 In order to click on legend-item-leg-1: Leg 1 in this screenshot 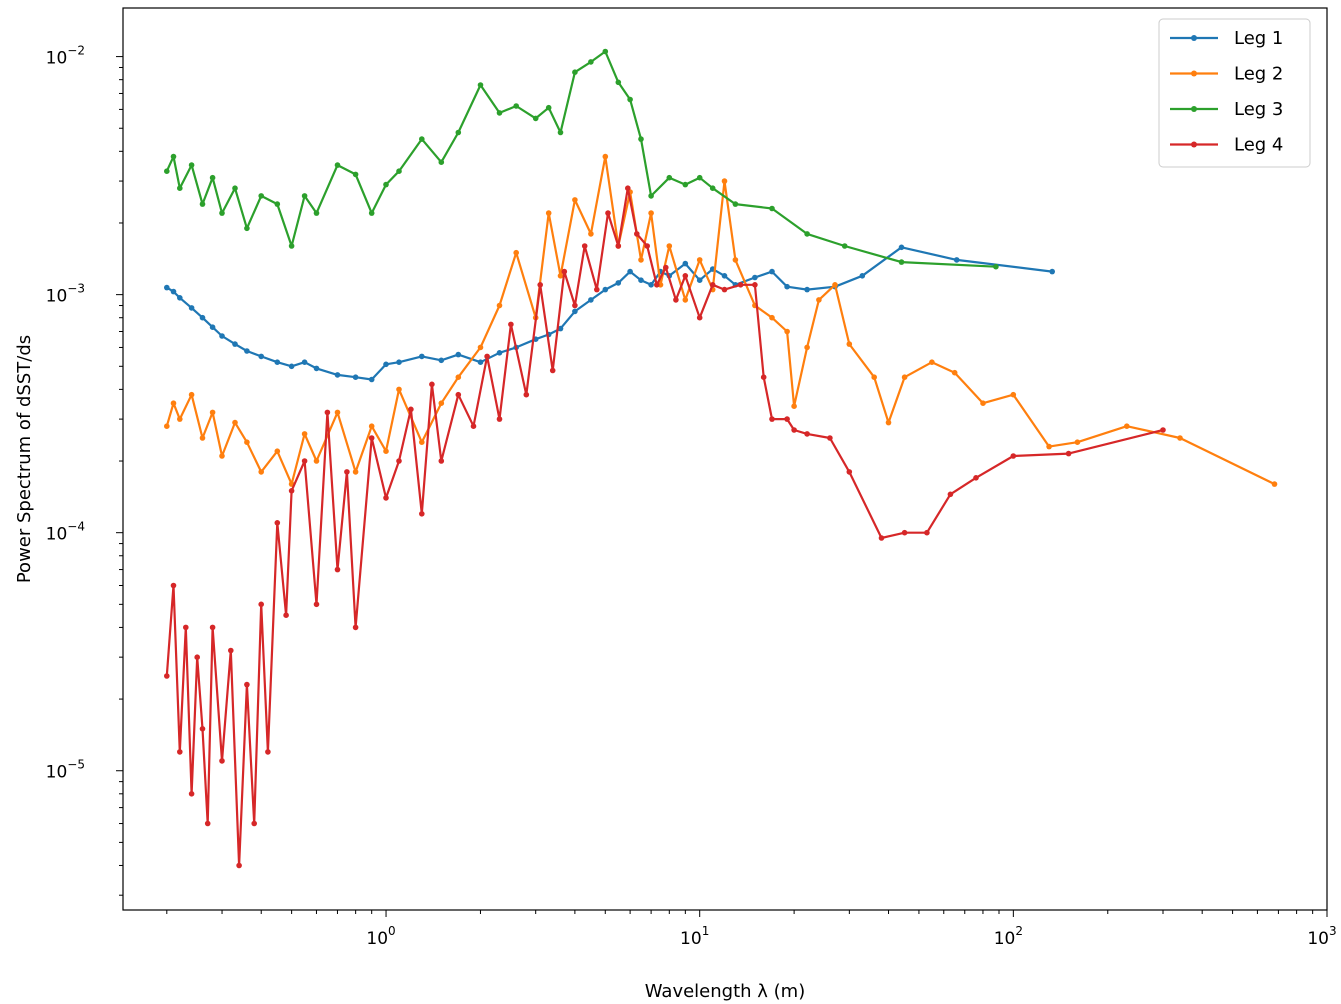, I will do `click(1226, 38)`.